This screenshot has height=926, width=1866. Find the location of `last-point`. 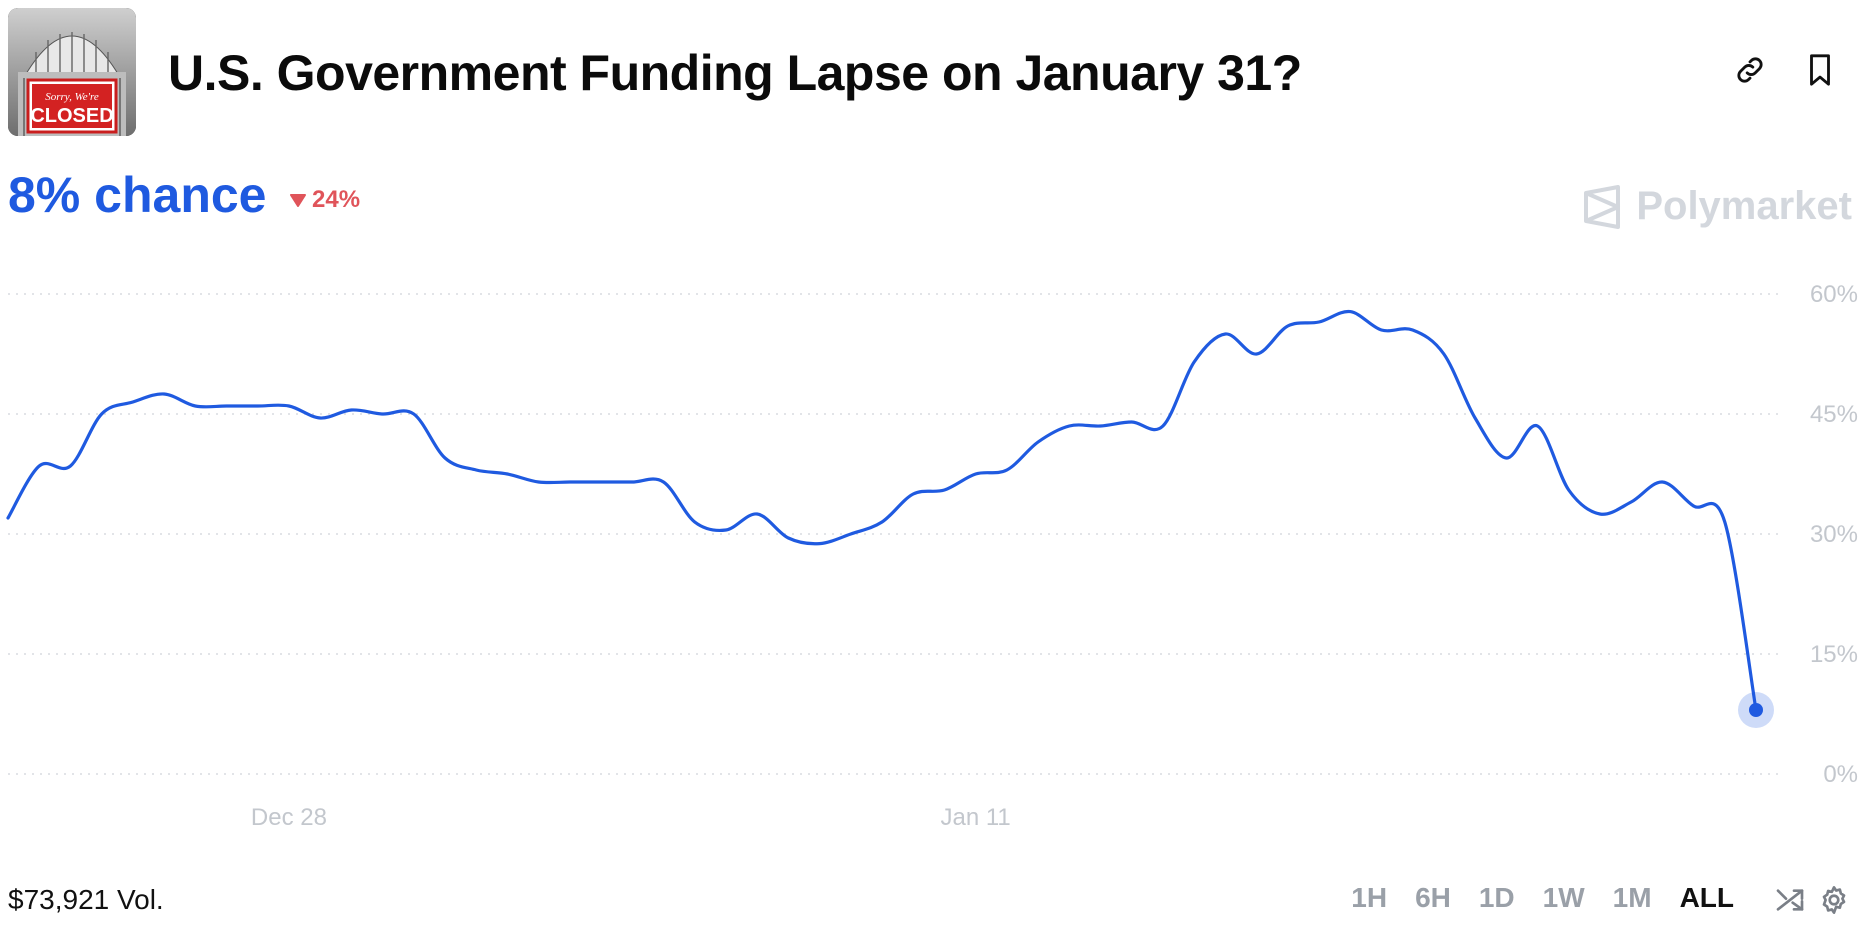

last-point is located at coordinates (1756, 710).